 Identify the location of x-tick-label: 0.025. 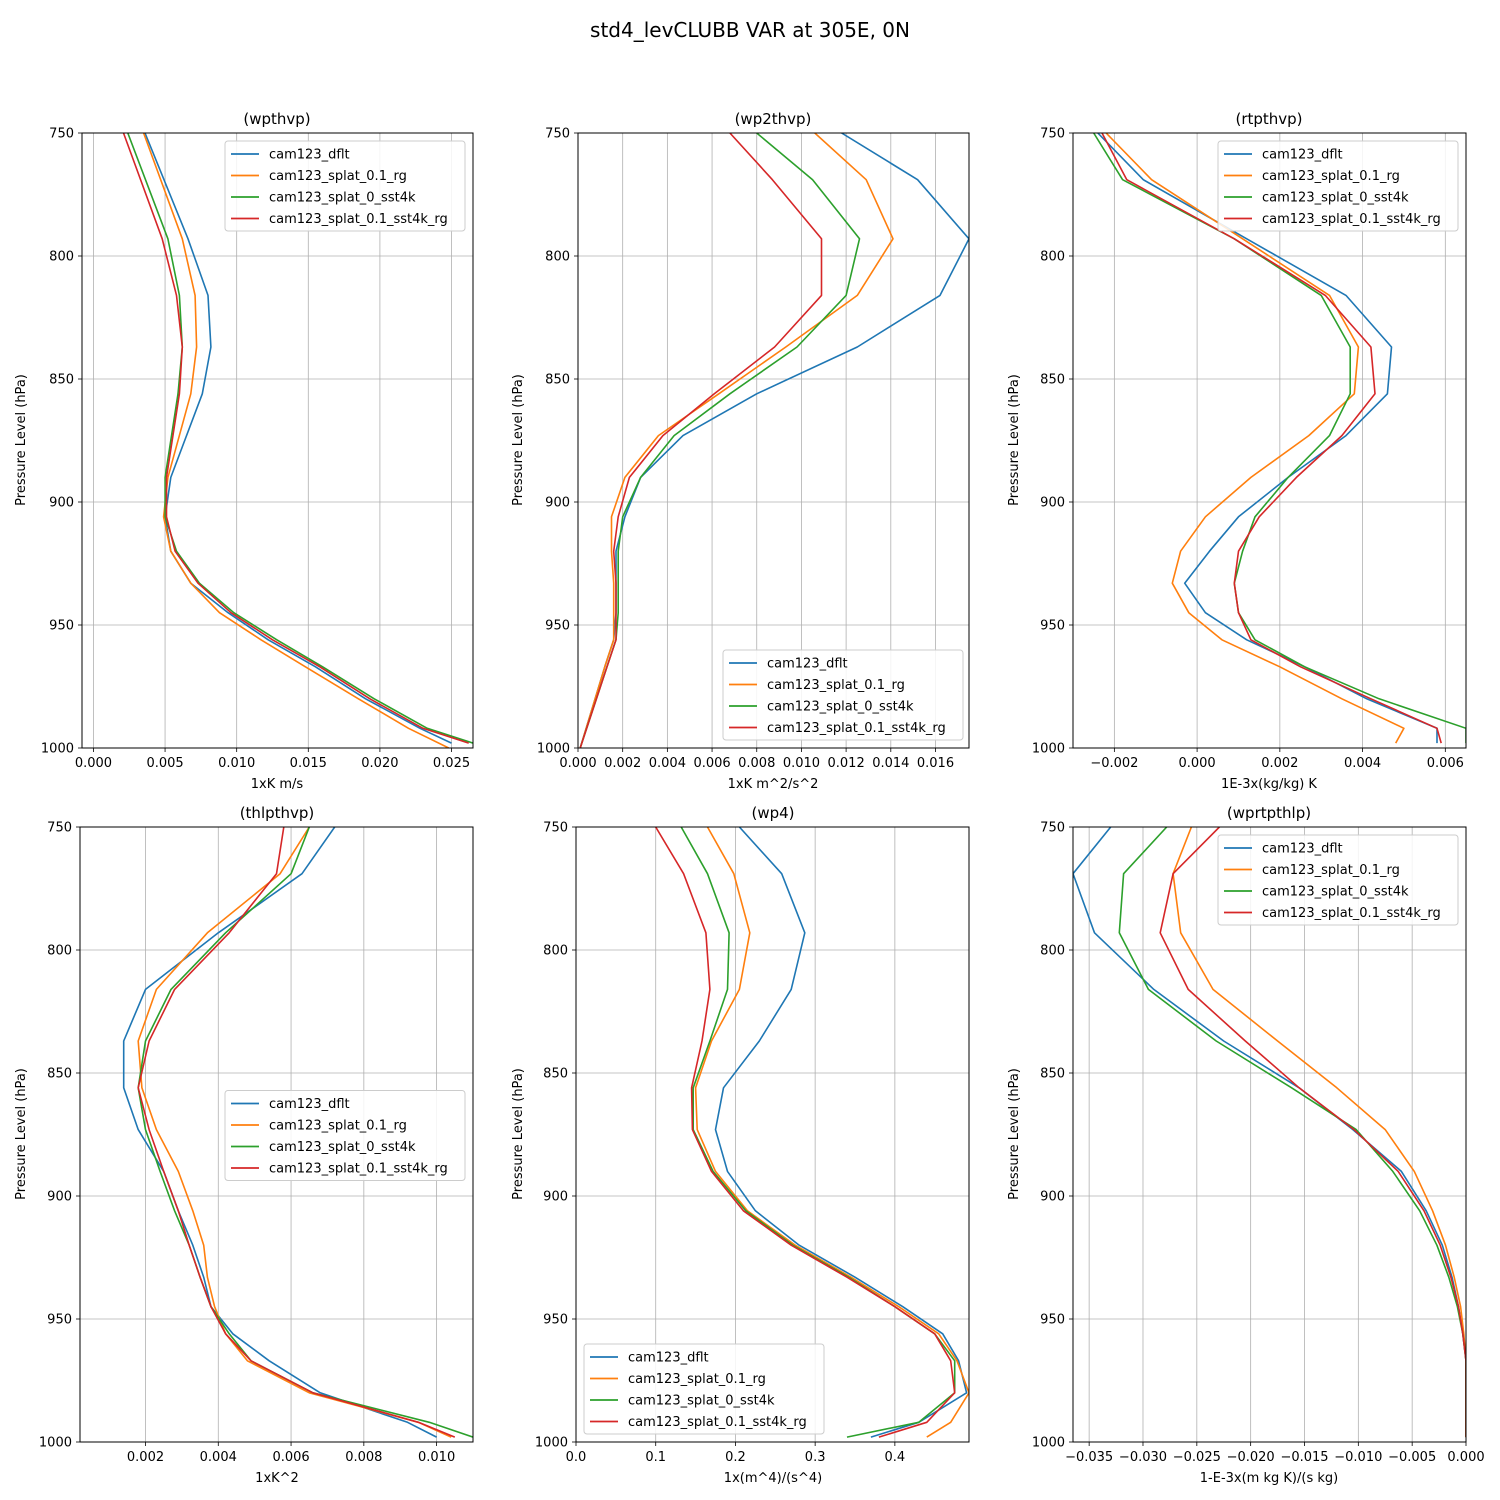
(451, 763).